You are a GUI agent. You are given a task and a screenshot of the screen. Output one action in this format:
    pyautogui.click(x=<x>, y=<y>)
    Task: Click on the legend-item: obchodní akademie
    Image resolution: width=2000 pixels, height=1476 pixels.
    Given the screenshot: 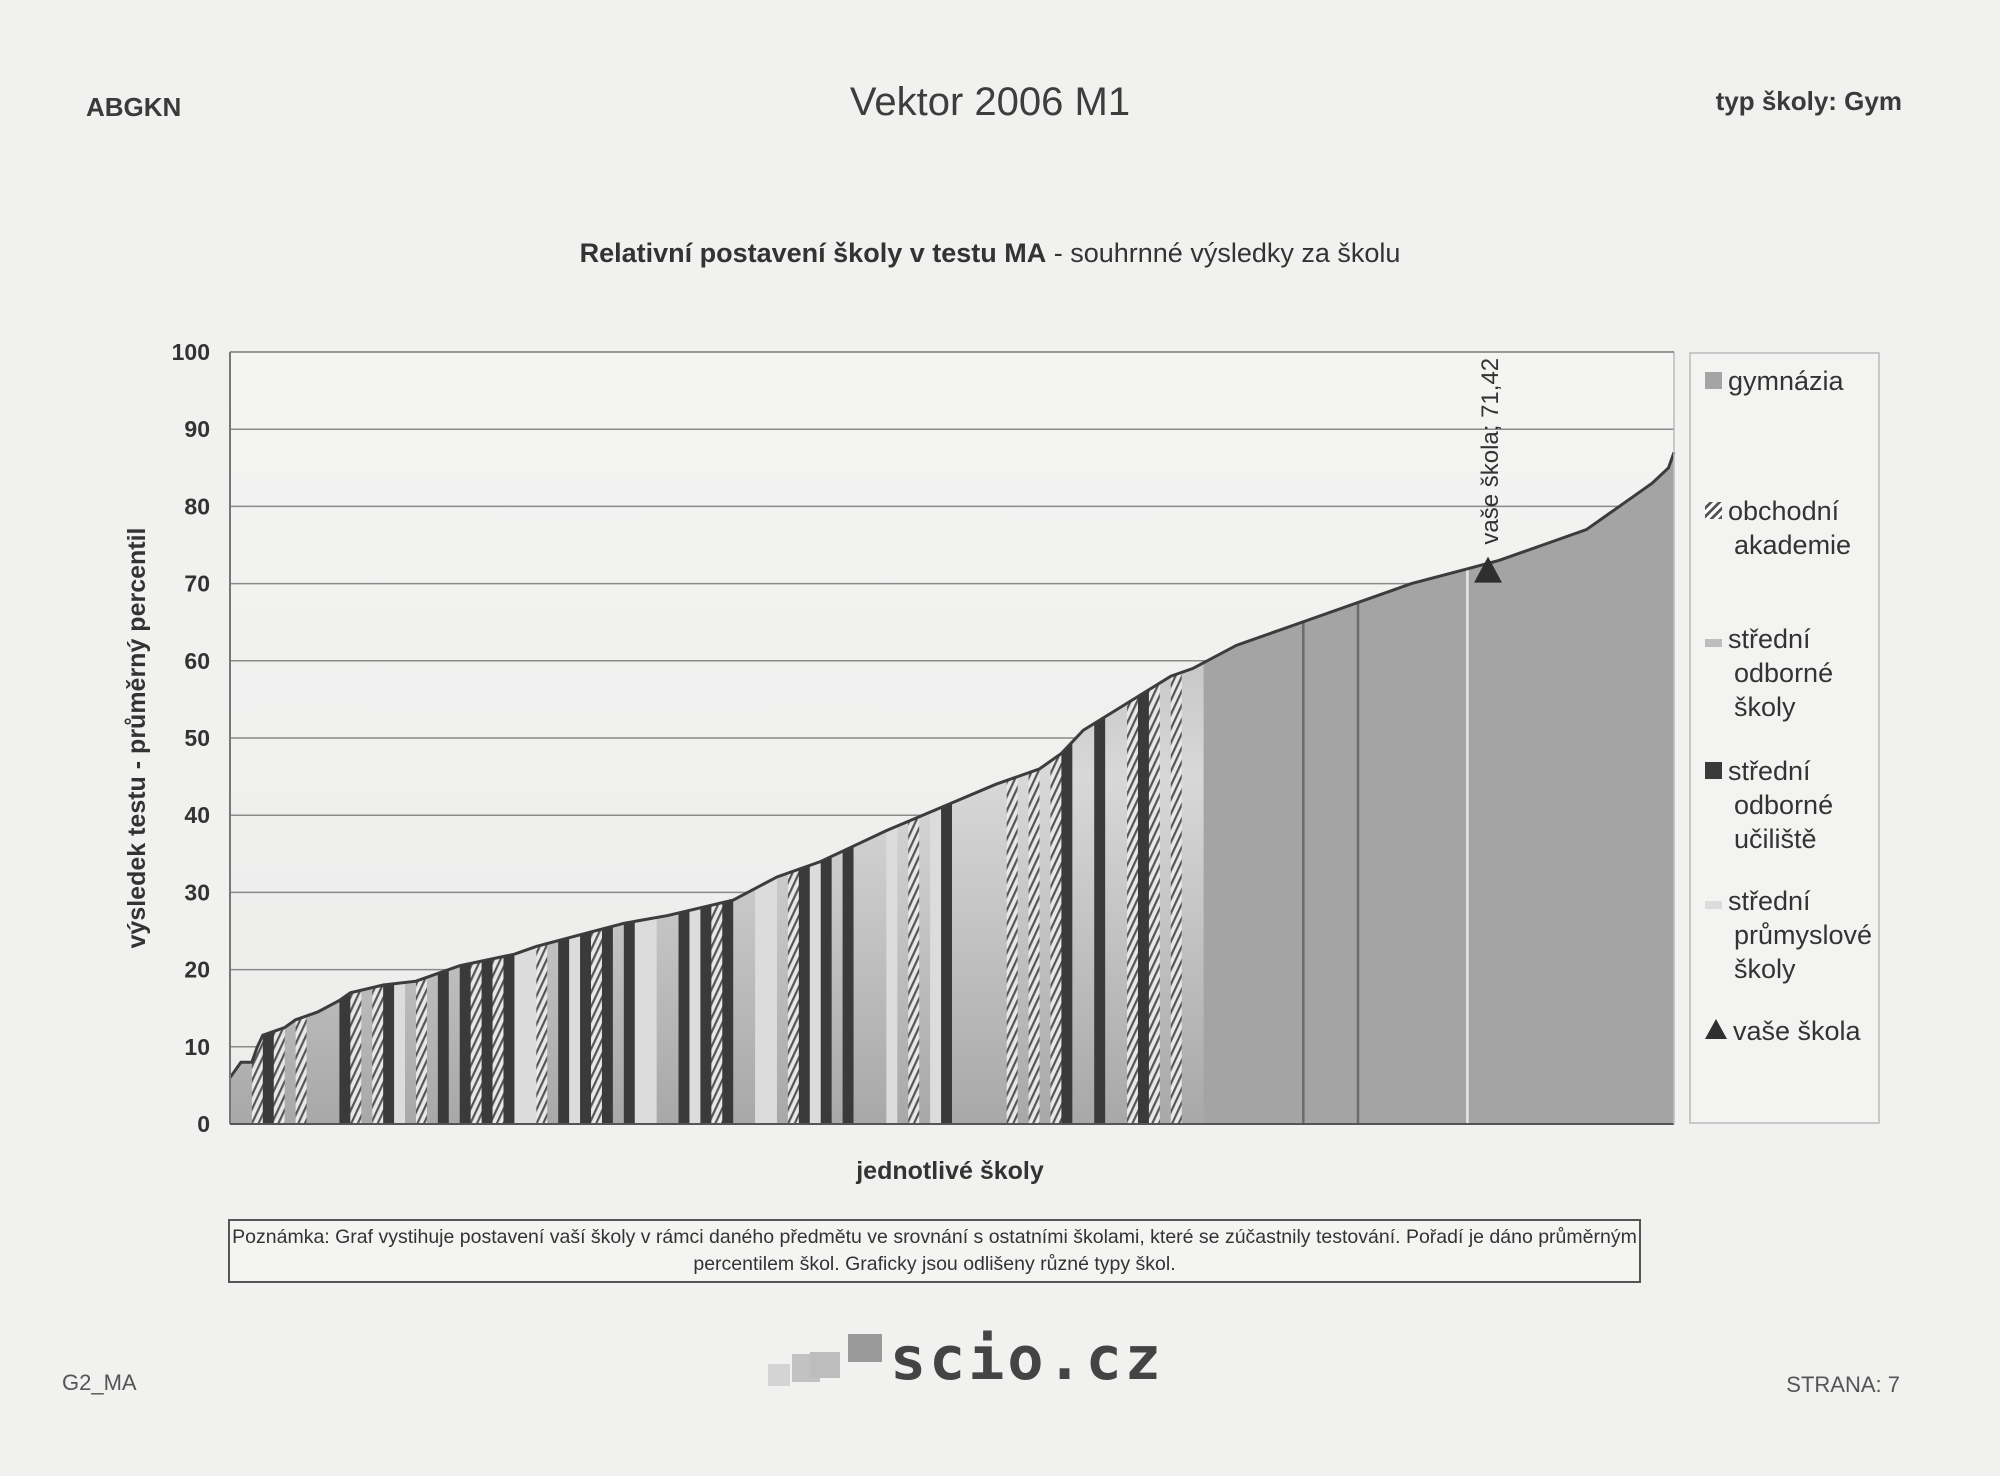 What is the action you would take?
    pyautogui.click(x=1778, y=528)
    